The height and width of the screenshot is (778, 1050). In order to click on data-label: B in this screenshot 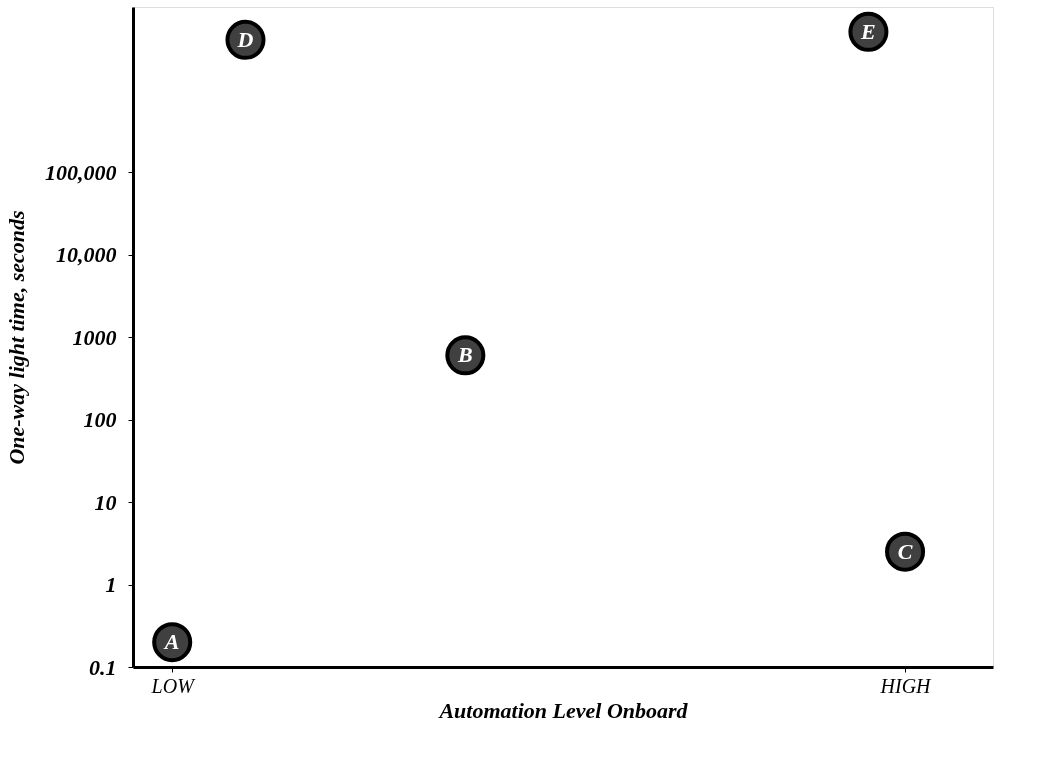, I will do `click(465, 355)`.